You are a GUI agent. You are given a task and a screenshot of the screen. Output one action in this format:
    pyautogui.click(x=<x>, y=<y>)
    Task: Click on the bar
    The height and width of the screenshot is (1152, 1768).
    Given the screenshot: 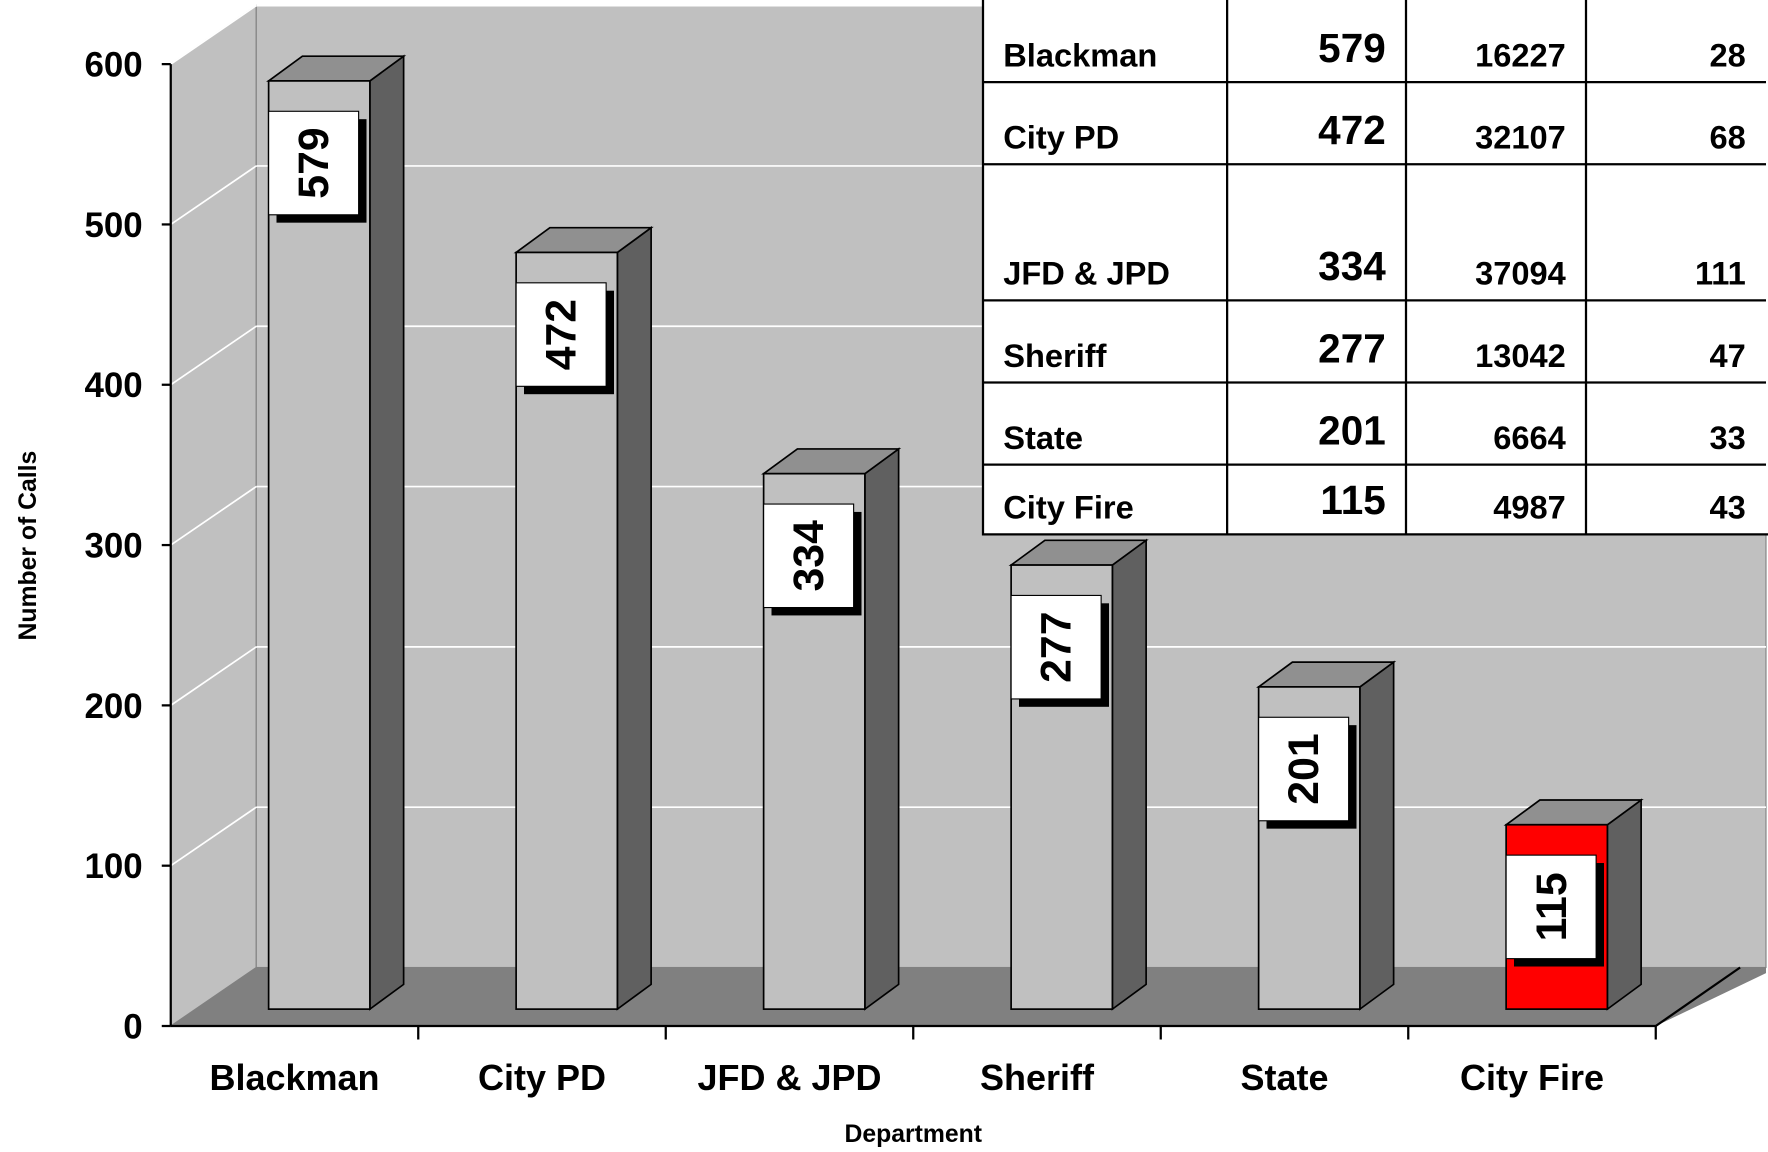 What is the action you would take?
    pyautogui.click(x=319, y=545)
    